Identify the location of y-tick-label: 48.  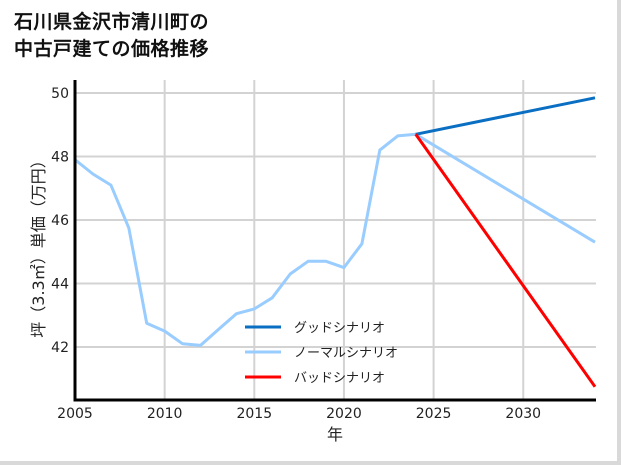
(60, 158).